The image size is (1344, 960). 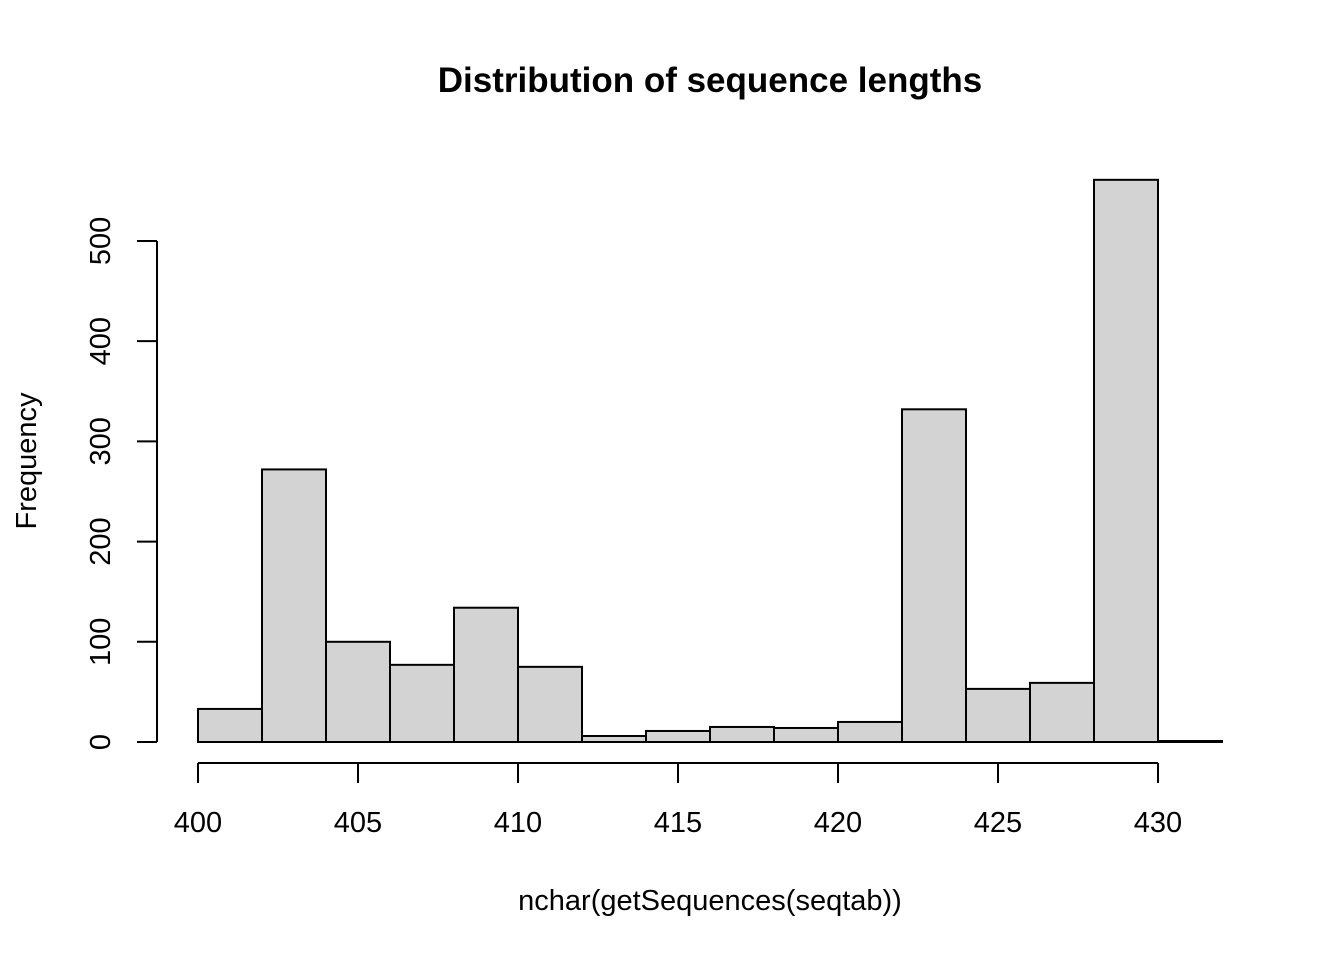 I want to click on y-tick-label-100: 100, so click(x=101, y=642).